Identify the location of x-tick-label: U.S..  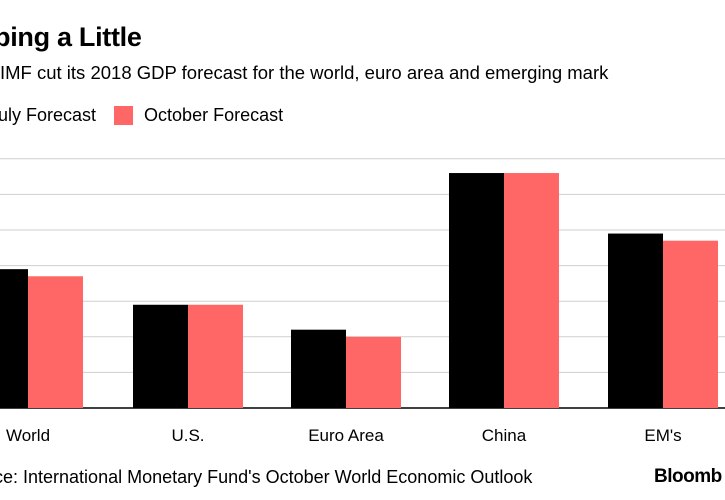
(187, 435).